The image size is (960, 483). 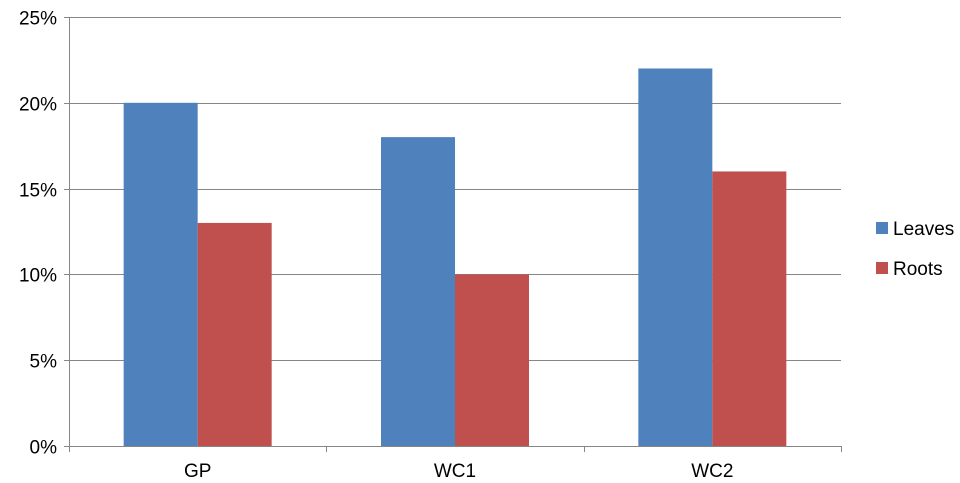 I want to click on bar-leaves-wc1, so click(x=418, y=291).